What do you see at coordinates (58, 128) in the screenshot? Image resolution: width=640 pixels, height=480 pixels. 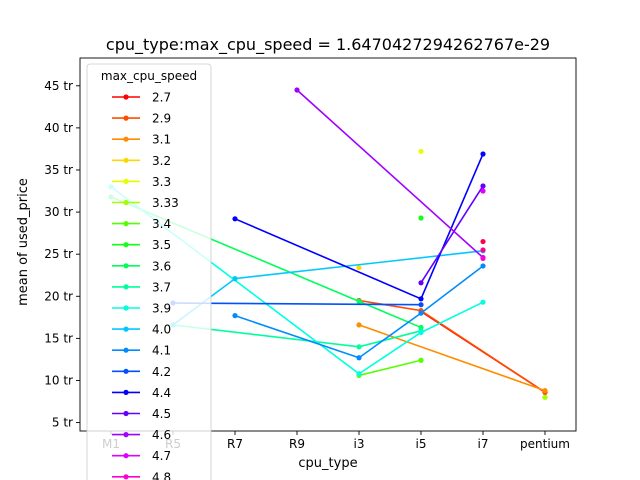 I see `y-tick-label: 40 tr` at bounding box center [58, 128].